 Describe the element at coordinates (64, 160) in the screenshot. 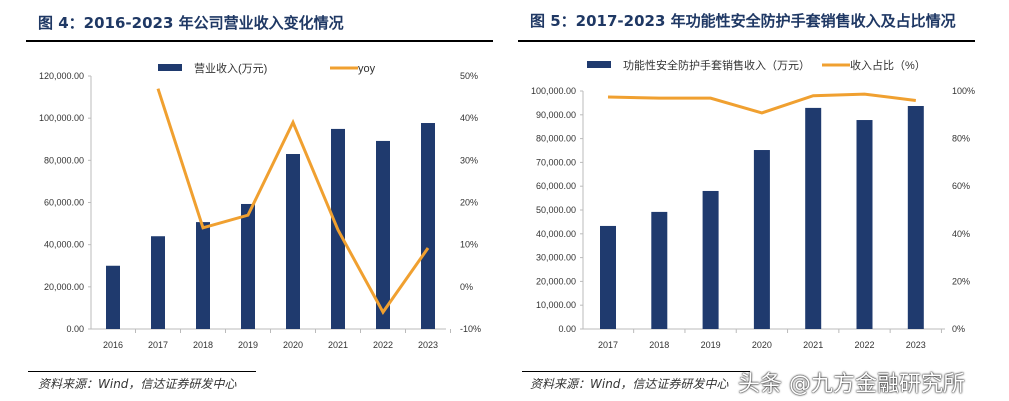

I see `chart1-left-tick: 80,000.00` at that location.